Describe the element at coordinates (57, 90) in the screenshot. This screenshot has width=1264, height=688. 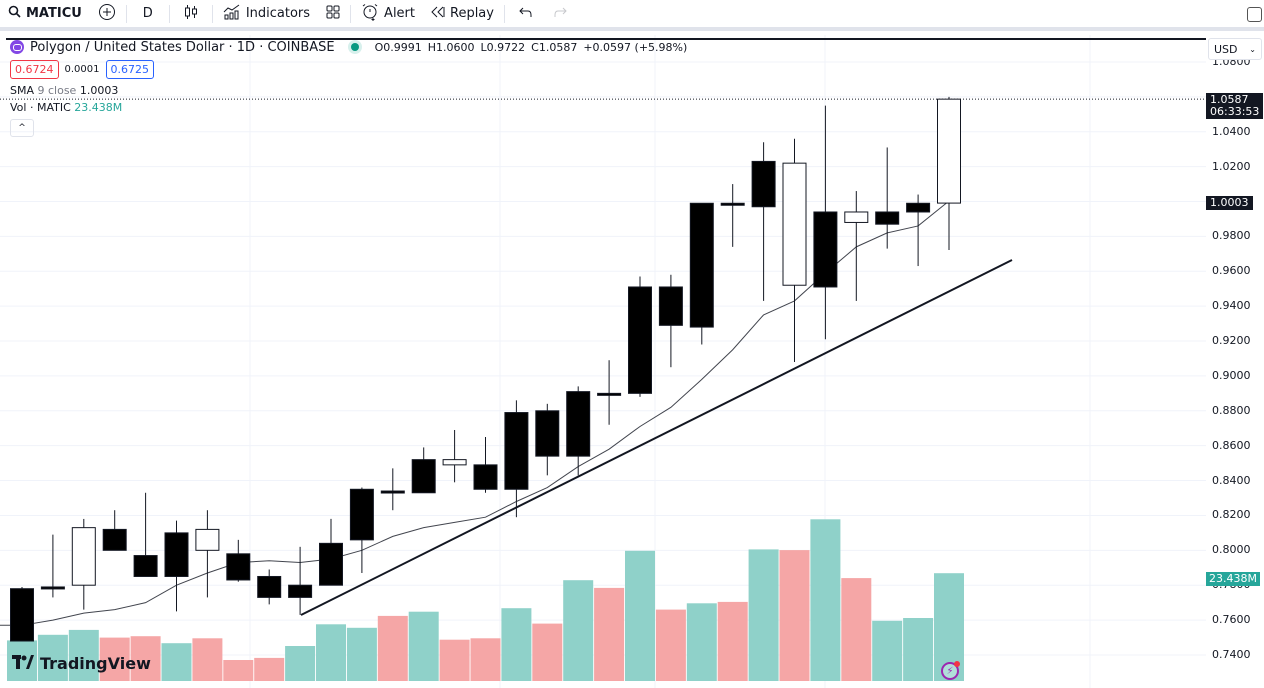
I see `sma-params: 9 close` at that location.